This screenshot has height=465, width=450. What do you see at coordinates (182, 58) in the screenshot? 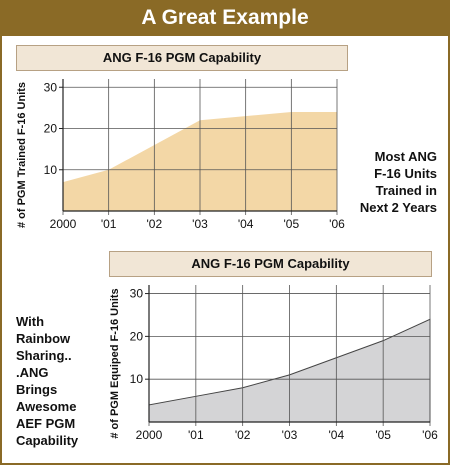
I see `chart1-title: ANG F-16 PGM Capability` at bounding box center [182, 58].